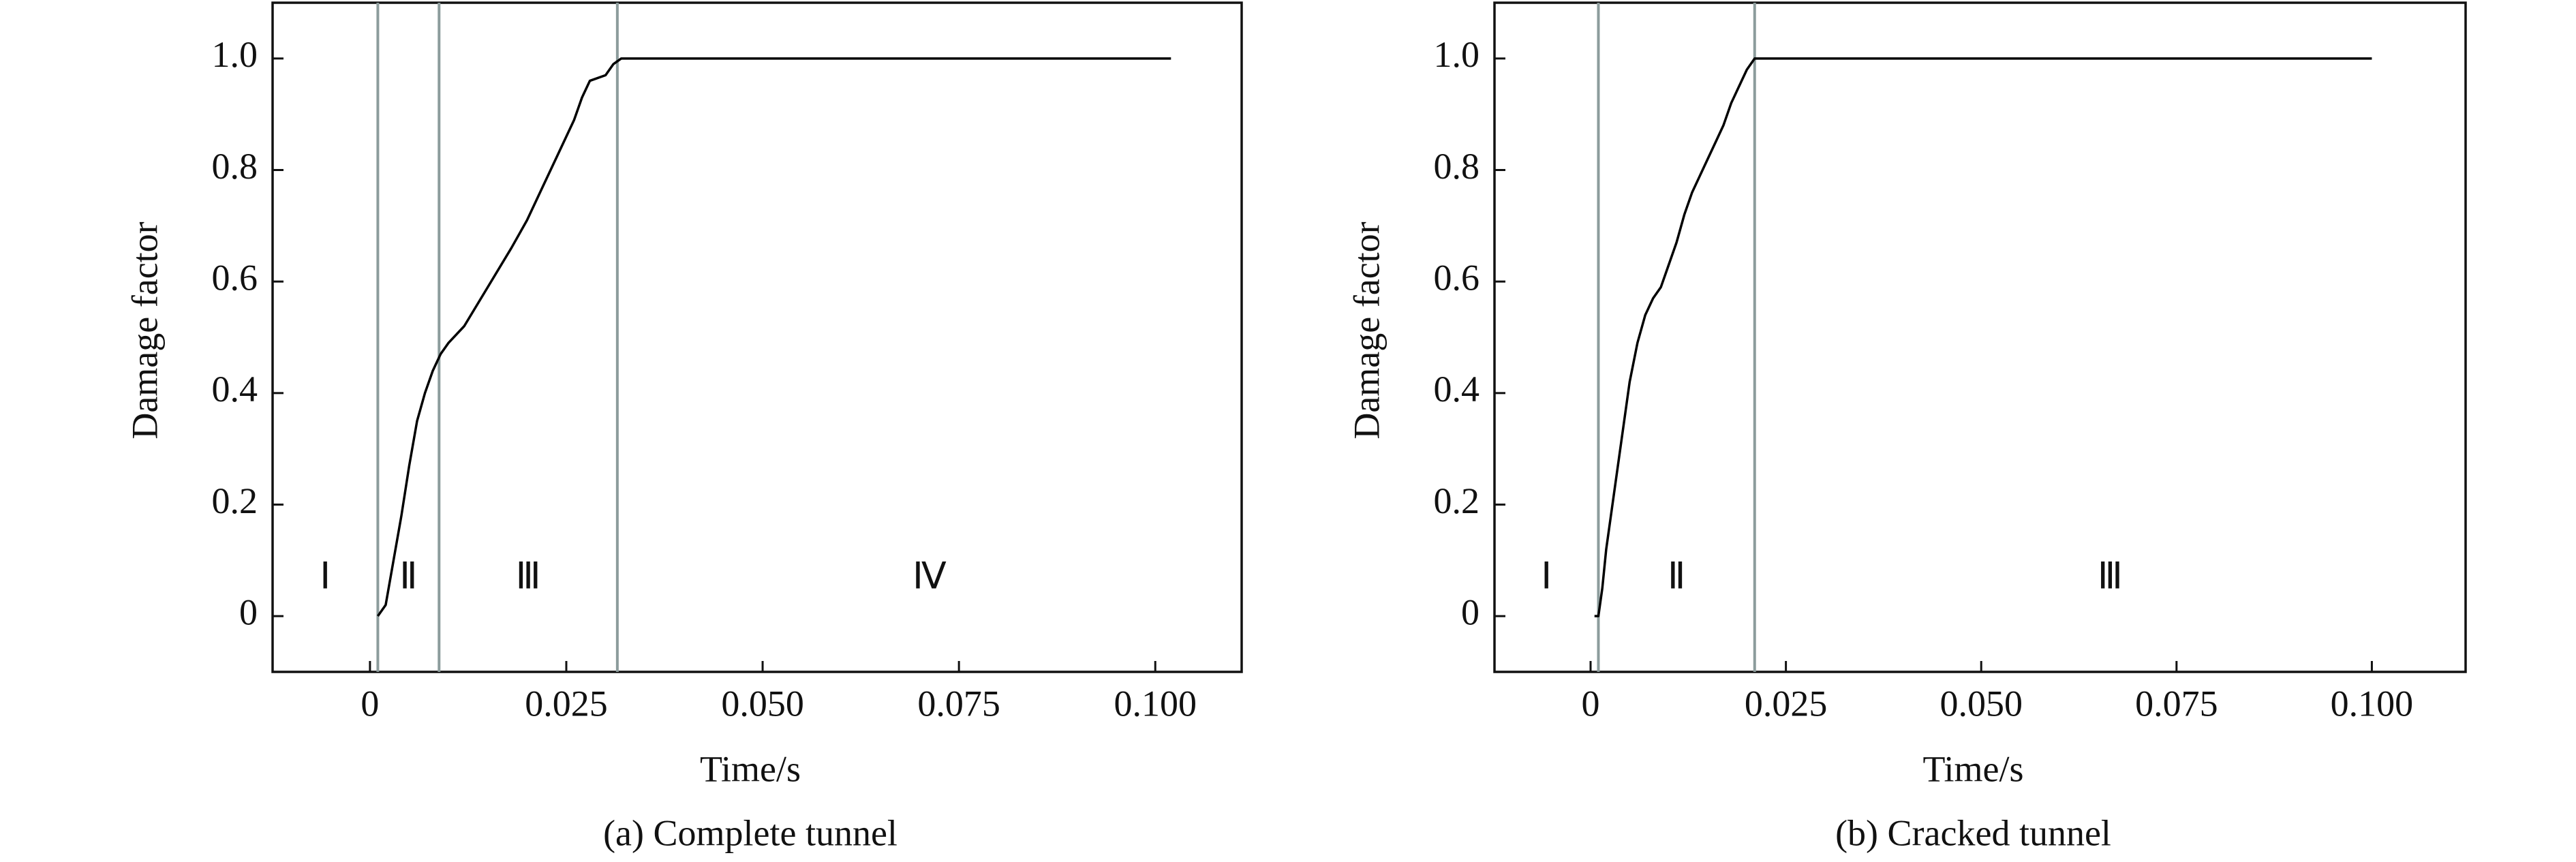 This screenshot has width=2576, height=862. Describe the element at coordinates (1973, 832) in the screenshot. I see `caption: (b) Cracked tunnel` at that location.